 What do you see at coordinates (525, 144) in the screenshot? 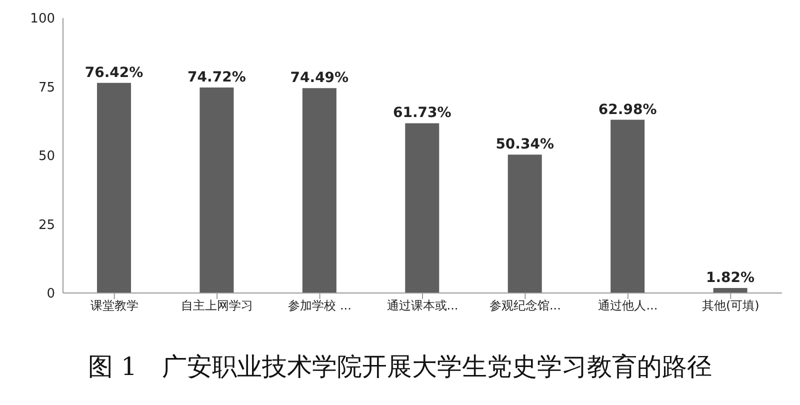
I see `data-label: 50.34%` at bounding box center [525, 144].